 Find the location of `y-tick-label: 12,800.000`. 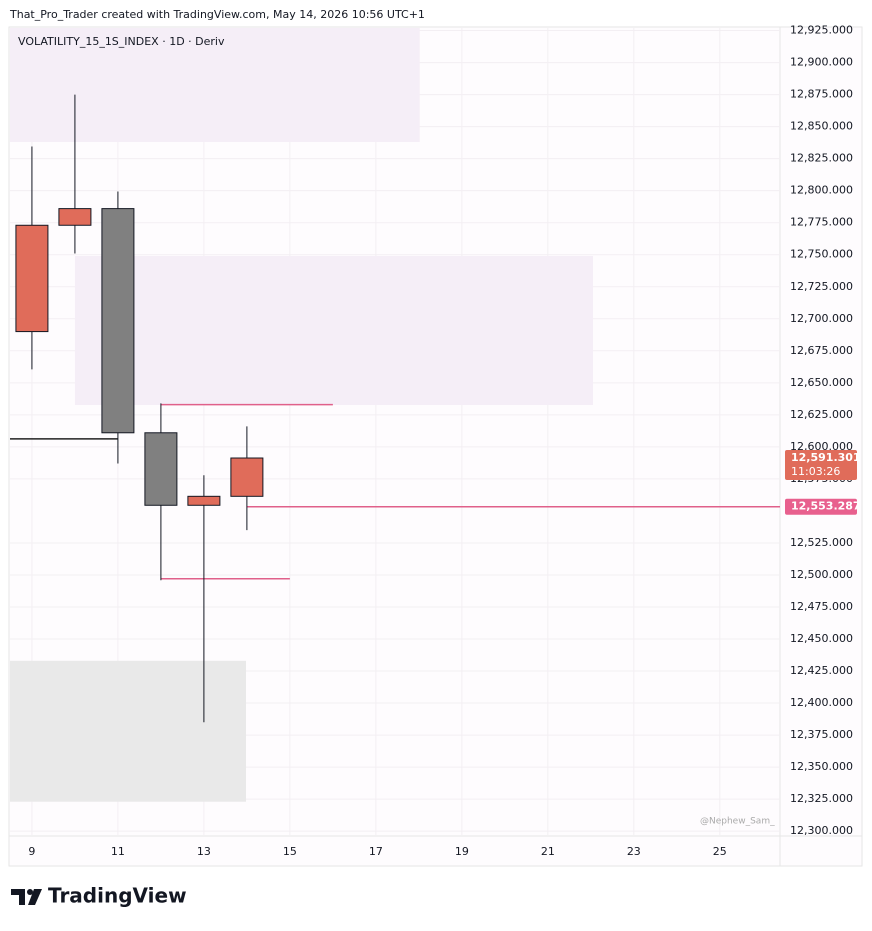

y-tick-label: 12,800.000 is located at coordinates (821, 190).